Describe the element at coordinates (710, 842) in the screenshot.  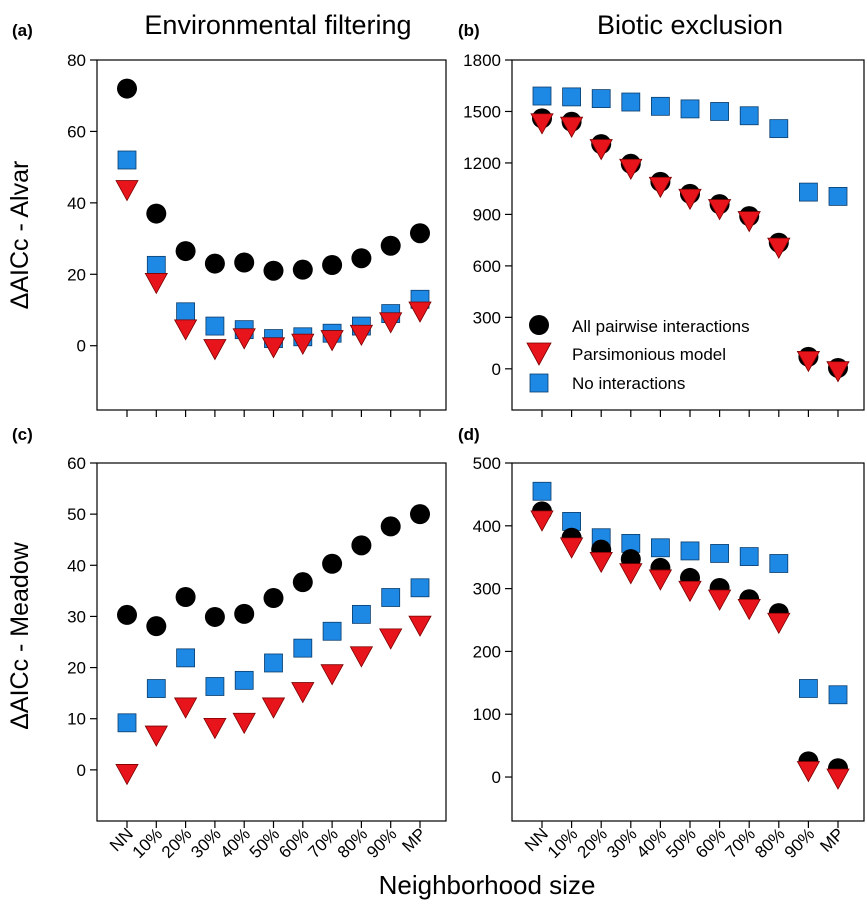
I see `x-tick-label: 60%` at that location.